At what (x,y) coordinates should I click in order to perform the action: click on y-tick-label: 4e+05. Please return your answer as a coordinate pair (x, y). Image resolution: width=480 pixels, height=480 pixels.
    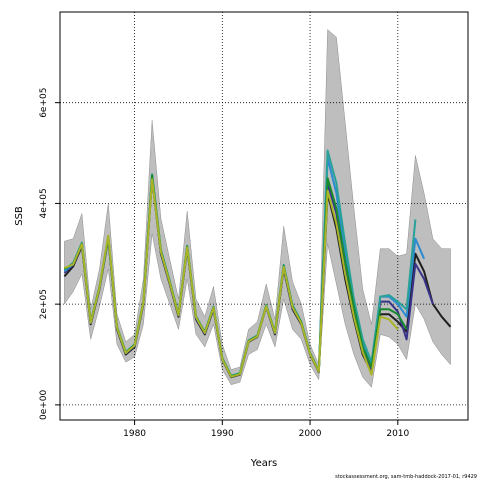
    Looking at the image, I should click on (44, 203).